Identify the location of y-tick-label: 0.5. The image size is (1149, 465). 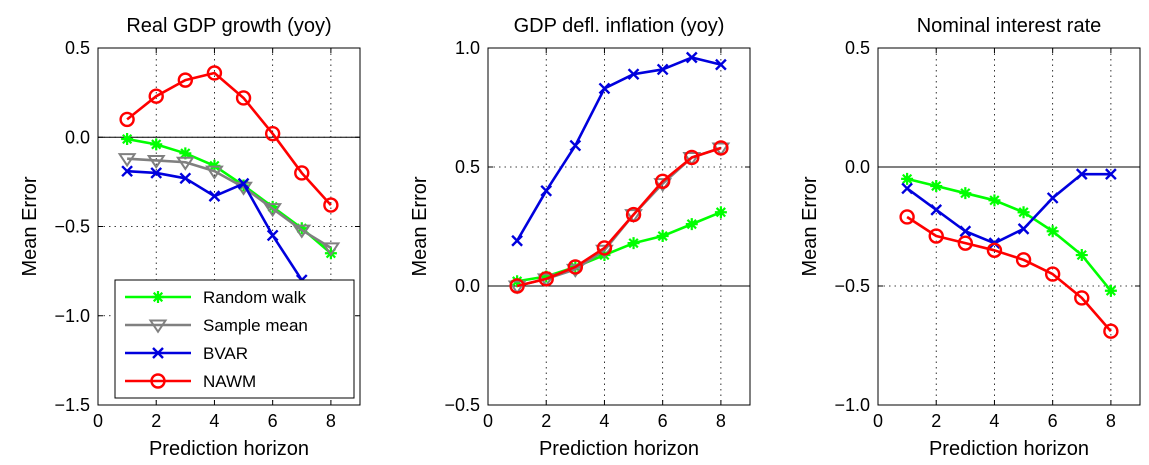
(467, 167).